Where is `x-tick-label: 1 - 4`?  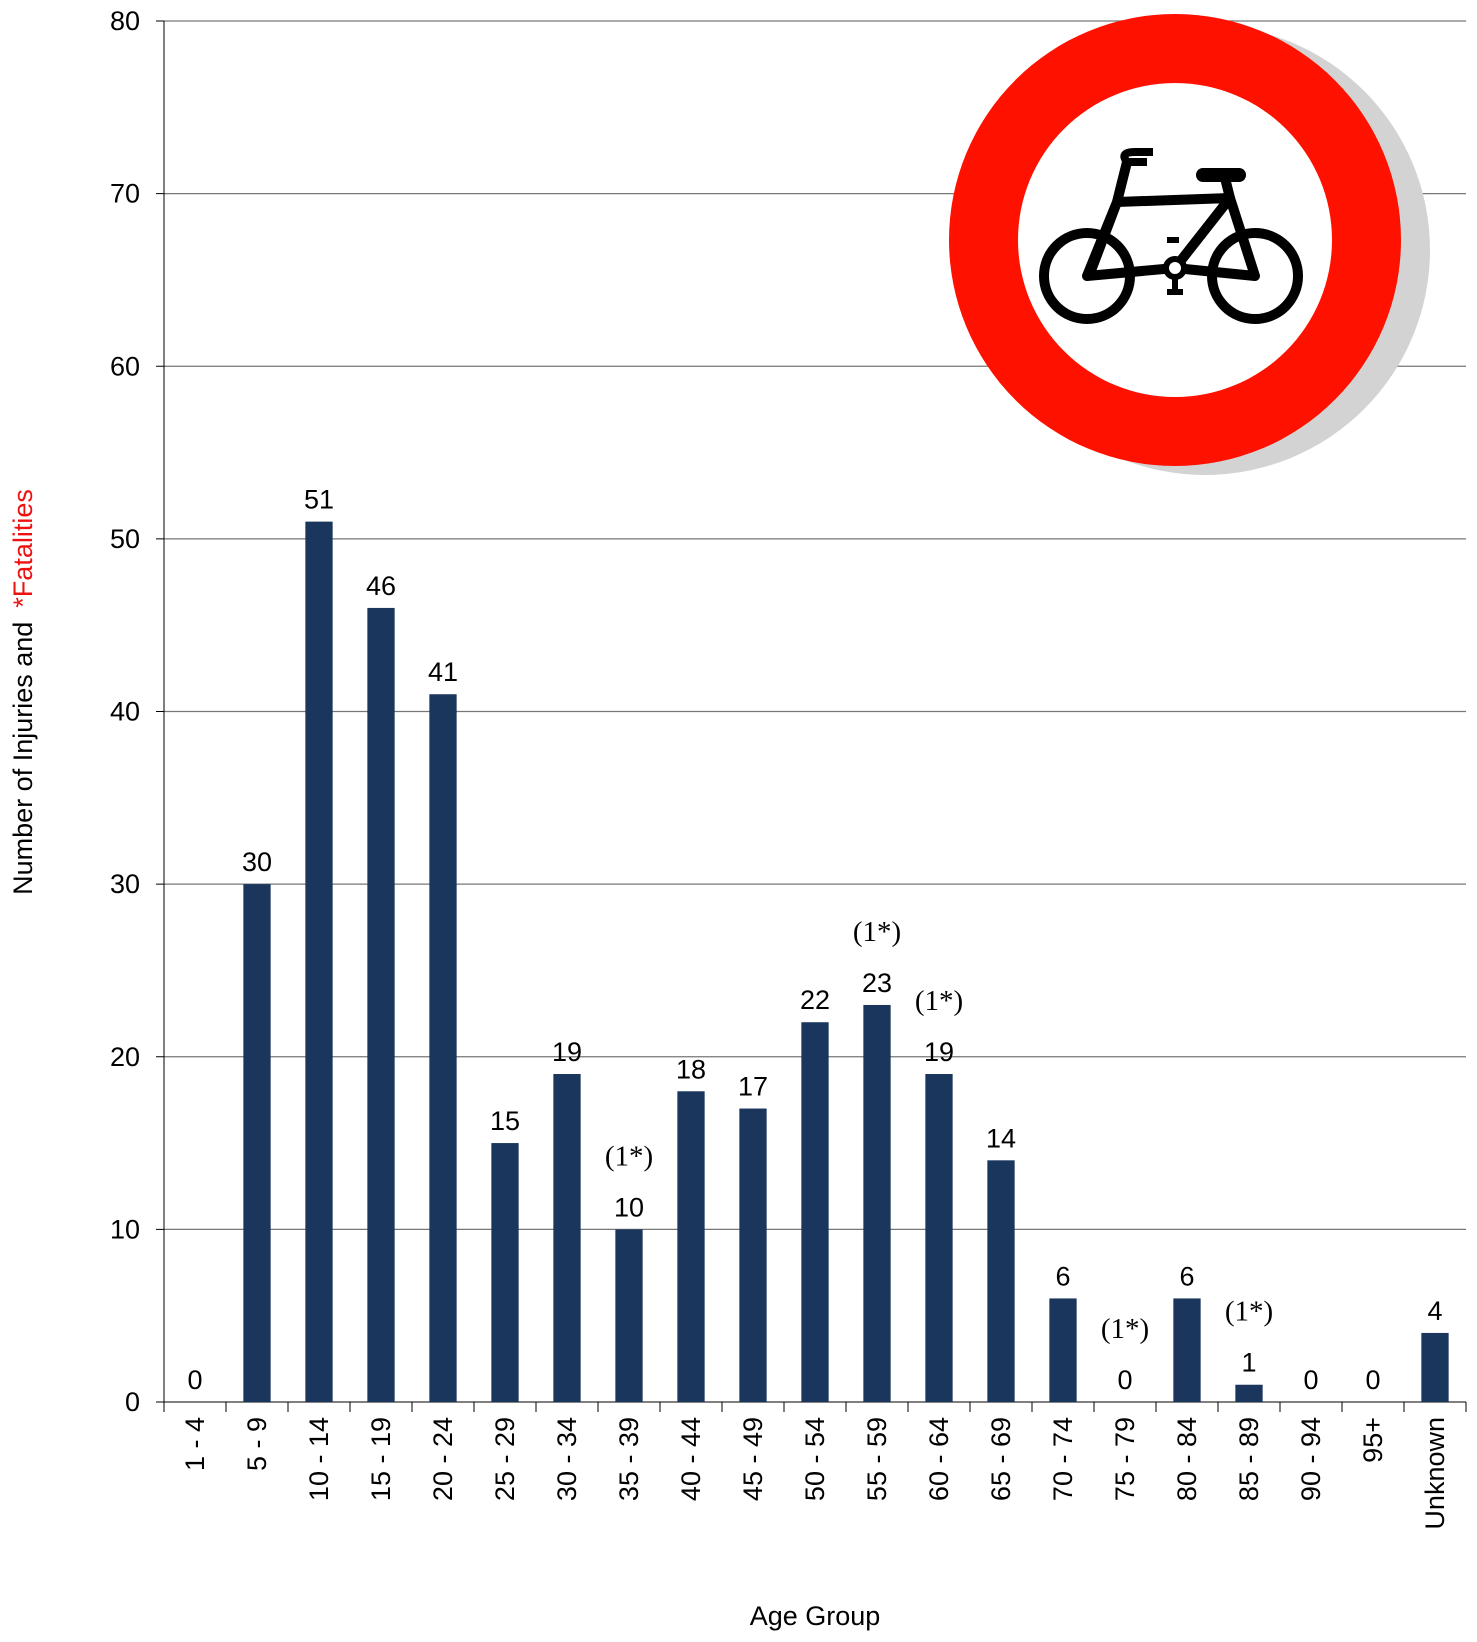
x-tick-label: 1 - 4 is located at coordinates (195, 1444).